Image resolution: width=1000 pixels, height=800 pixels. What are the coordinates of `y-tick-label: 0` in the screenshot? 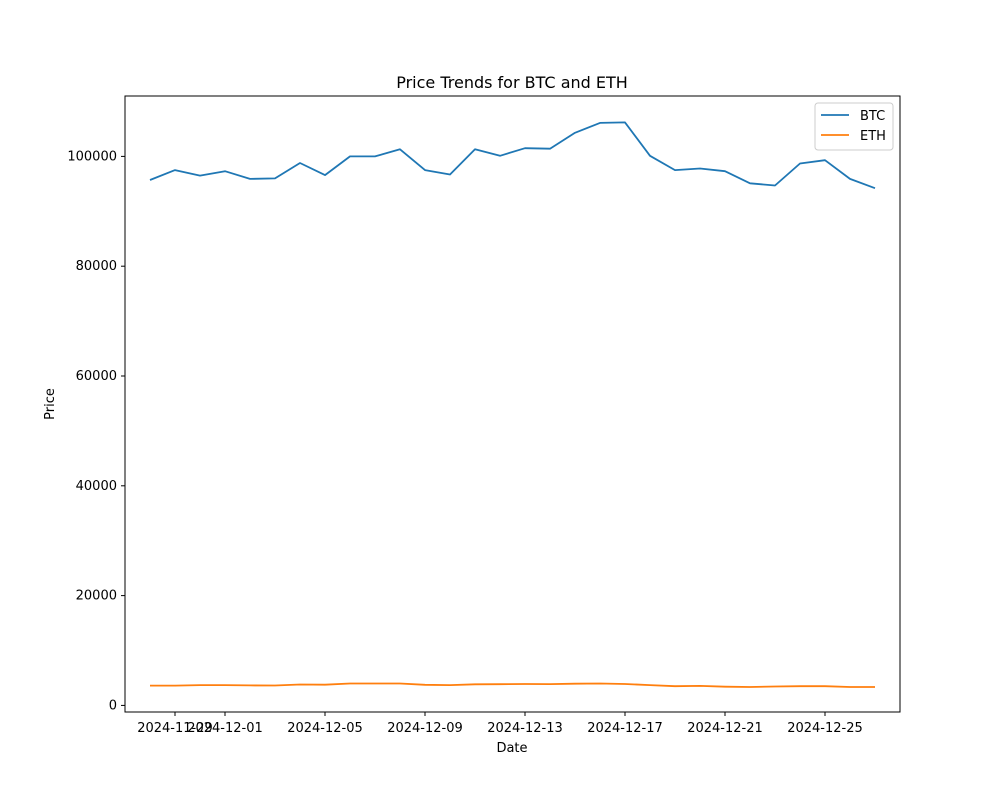 It's located at (113, 705).